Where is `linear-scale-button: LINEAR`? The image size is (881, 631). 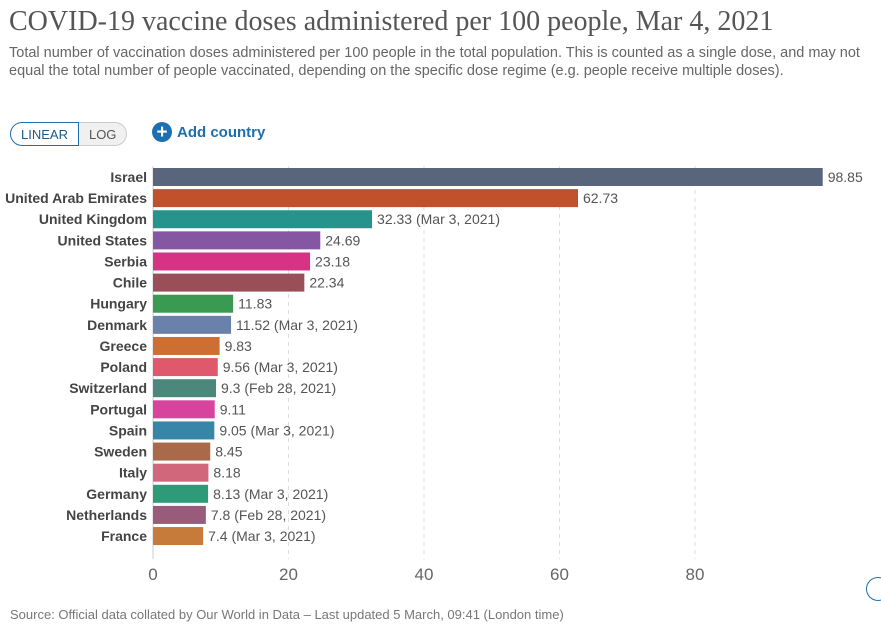
linear-scale-button: LINEAR is located at coordinates (44, 134).